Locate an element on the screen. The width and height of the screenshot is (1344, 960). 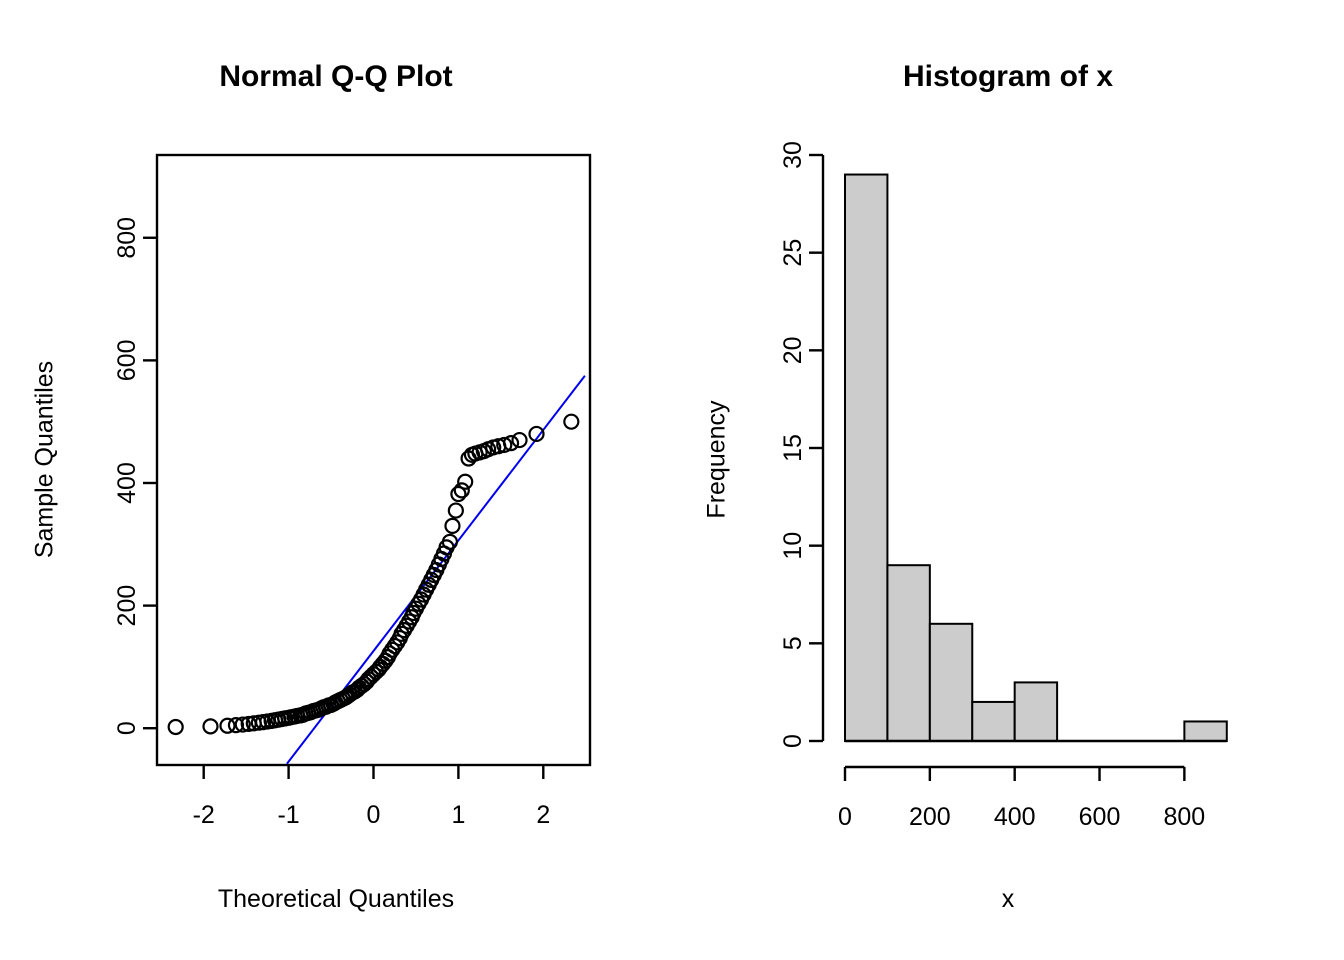
histogram-x-tick-label: 200 is located at coordinates (930, 817).